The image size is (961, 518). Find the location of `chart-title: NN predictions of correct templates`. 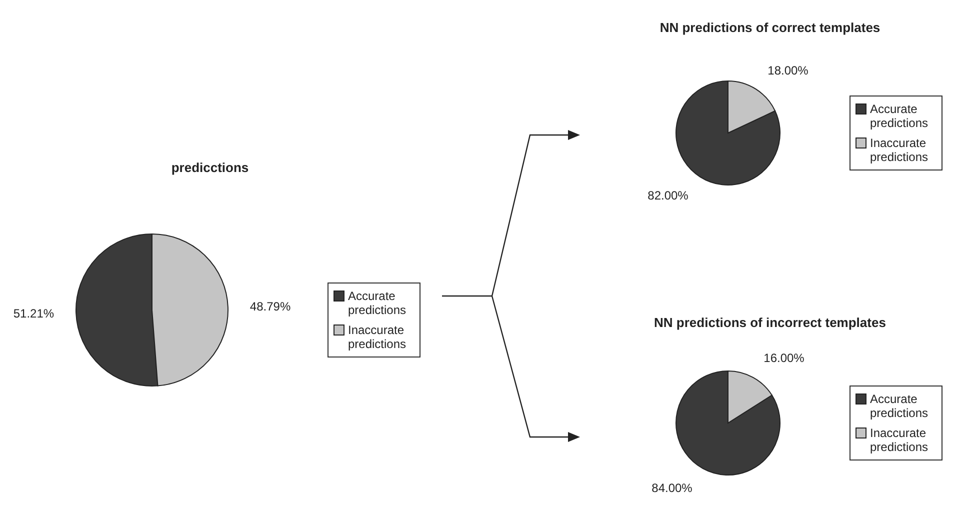

chart-title: NN predictions of correct templates is located at coordinates (770, 27).